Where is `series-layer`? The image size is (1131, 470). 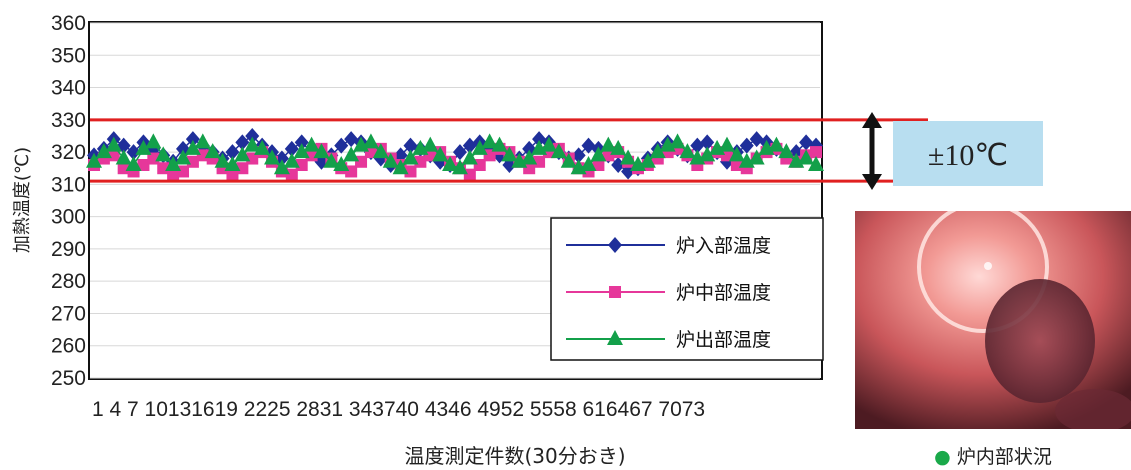
series-layer is located at coordinates (455, 154).